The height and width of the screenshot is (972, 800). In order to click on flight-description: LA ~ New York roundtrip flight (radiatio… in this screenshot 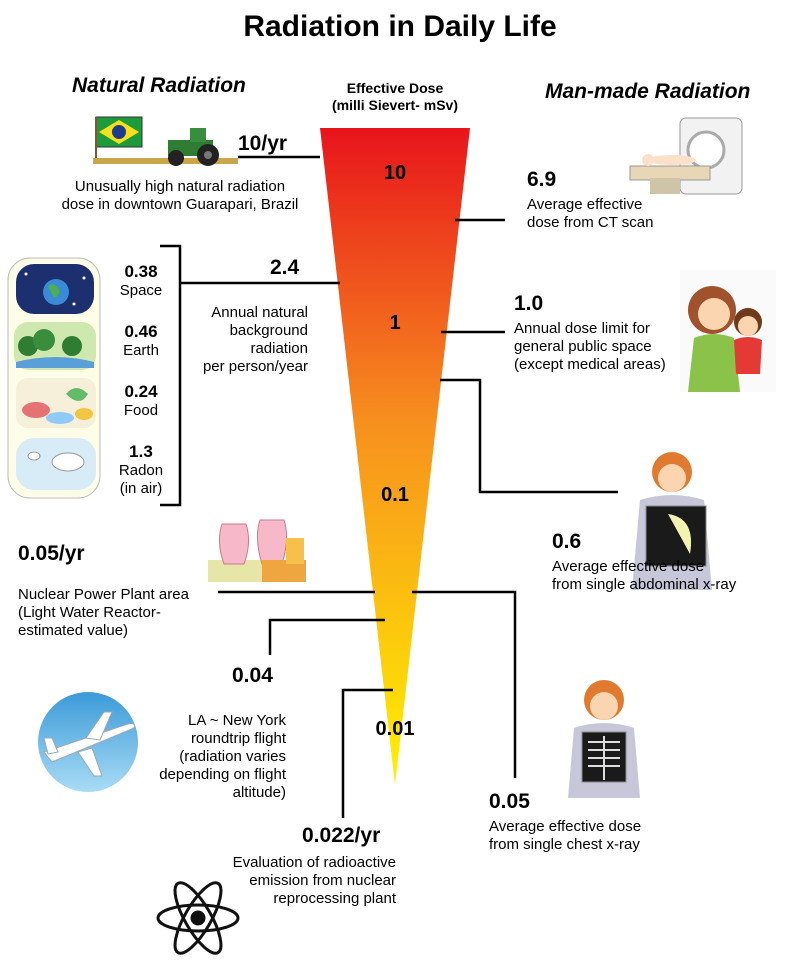, I will do `click(208, 757)`.